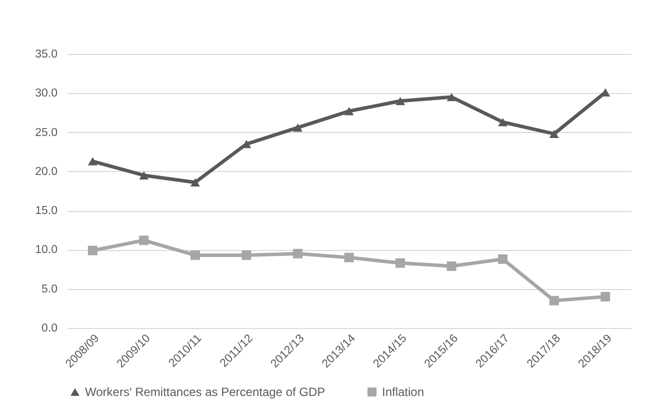 This screenshot has height=418, width=653. What do you see at coordinates (46, 172) in the screenshot?
I see `y-tick-label: 20.0` at bounding box center [46, 172].